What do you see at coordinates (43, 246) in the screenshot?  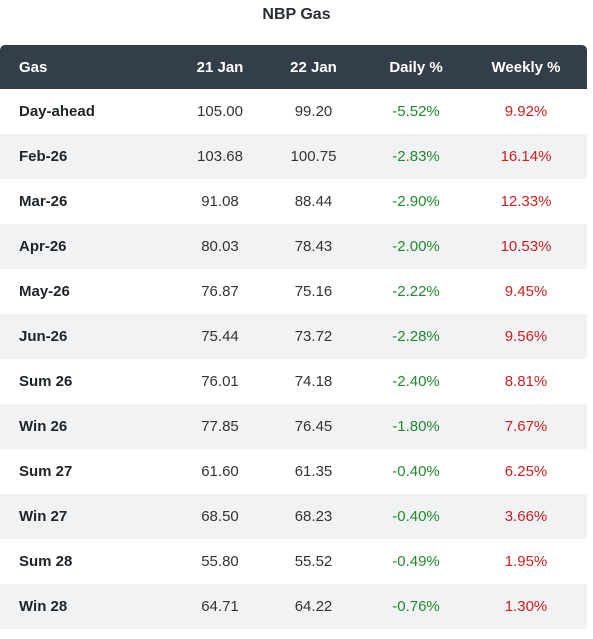 I see `row-label: Apr-26` at bounding box center [43, 246].